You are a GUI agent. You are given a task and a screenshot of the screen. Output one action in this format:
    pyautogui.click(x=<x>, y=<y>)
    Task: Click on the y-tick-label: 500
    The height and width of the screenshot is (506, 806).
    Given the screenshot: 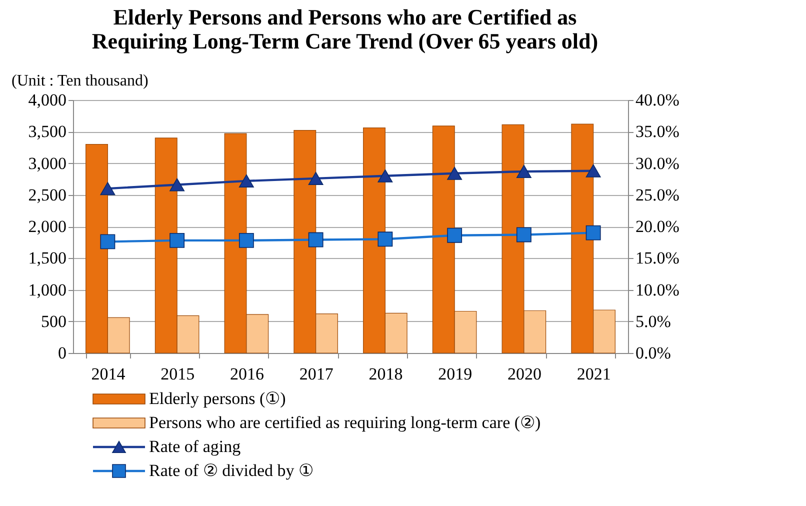 What is the action you would take?
    pyautogui.click(x=53, y=321)
    